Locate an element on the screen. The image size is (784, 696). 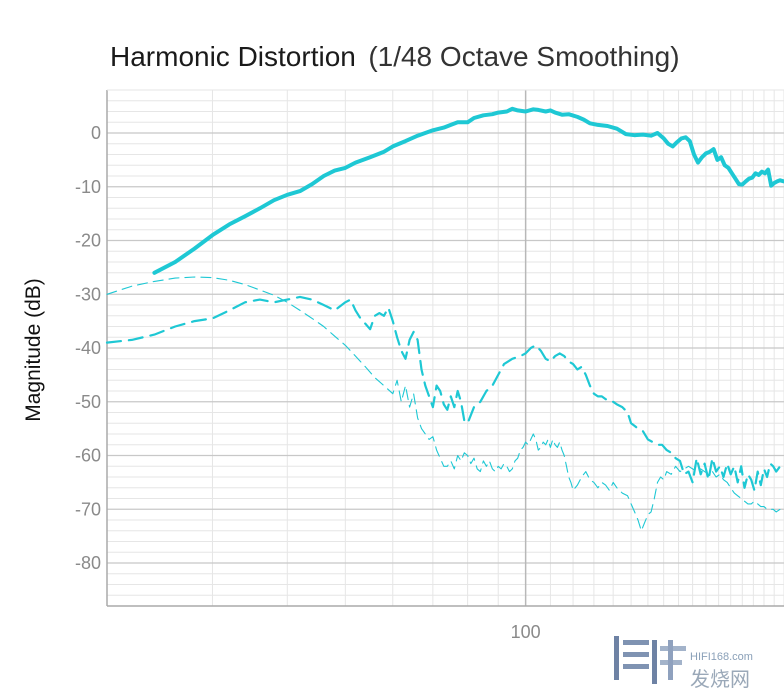
y-tick-label: -10 is located at coordinates (88, 187).